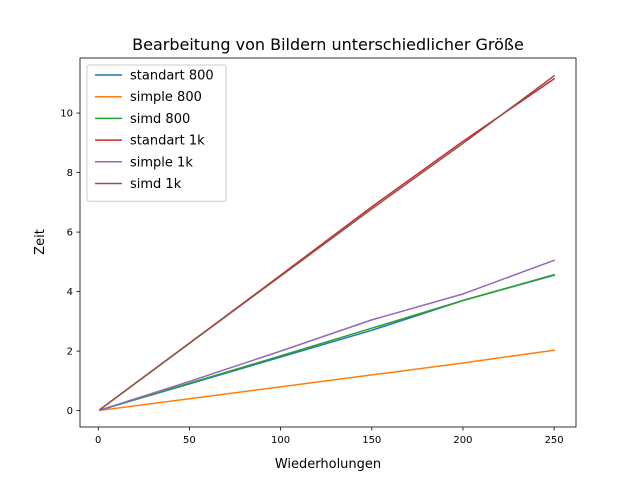 The image size is (640, 484). I want to click on x-tick-label: 100, so click(280, 440).